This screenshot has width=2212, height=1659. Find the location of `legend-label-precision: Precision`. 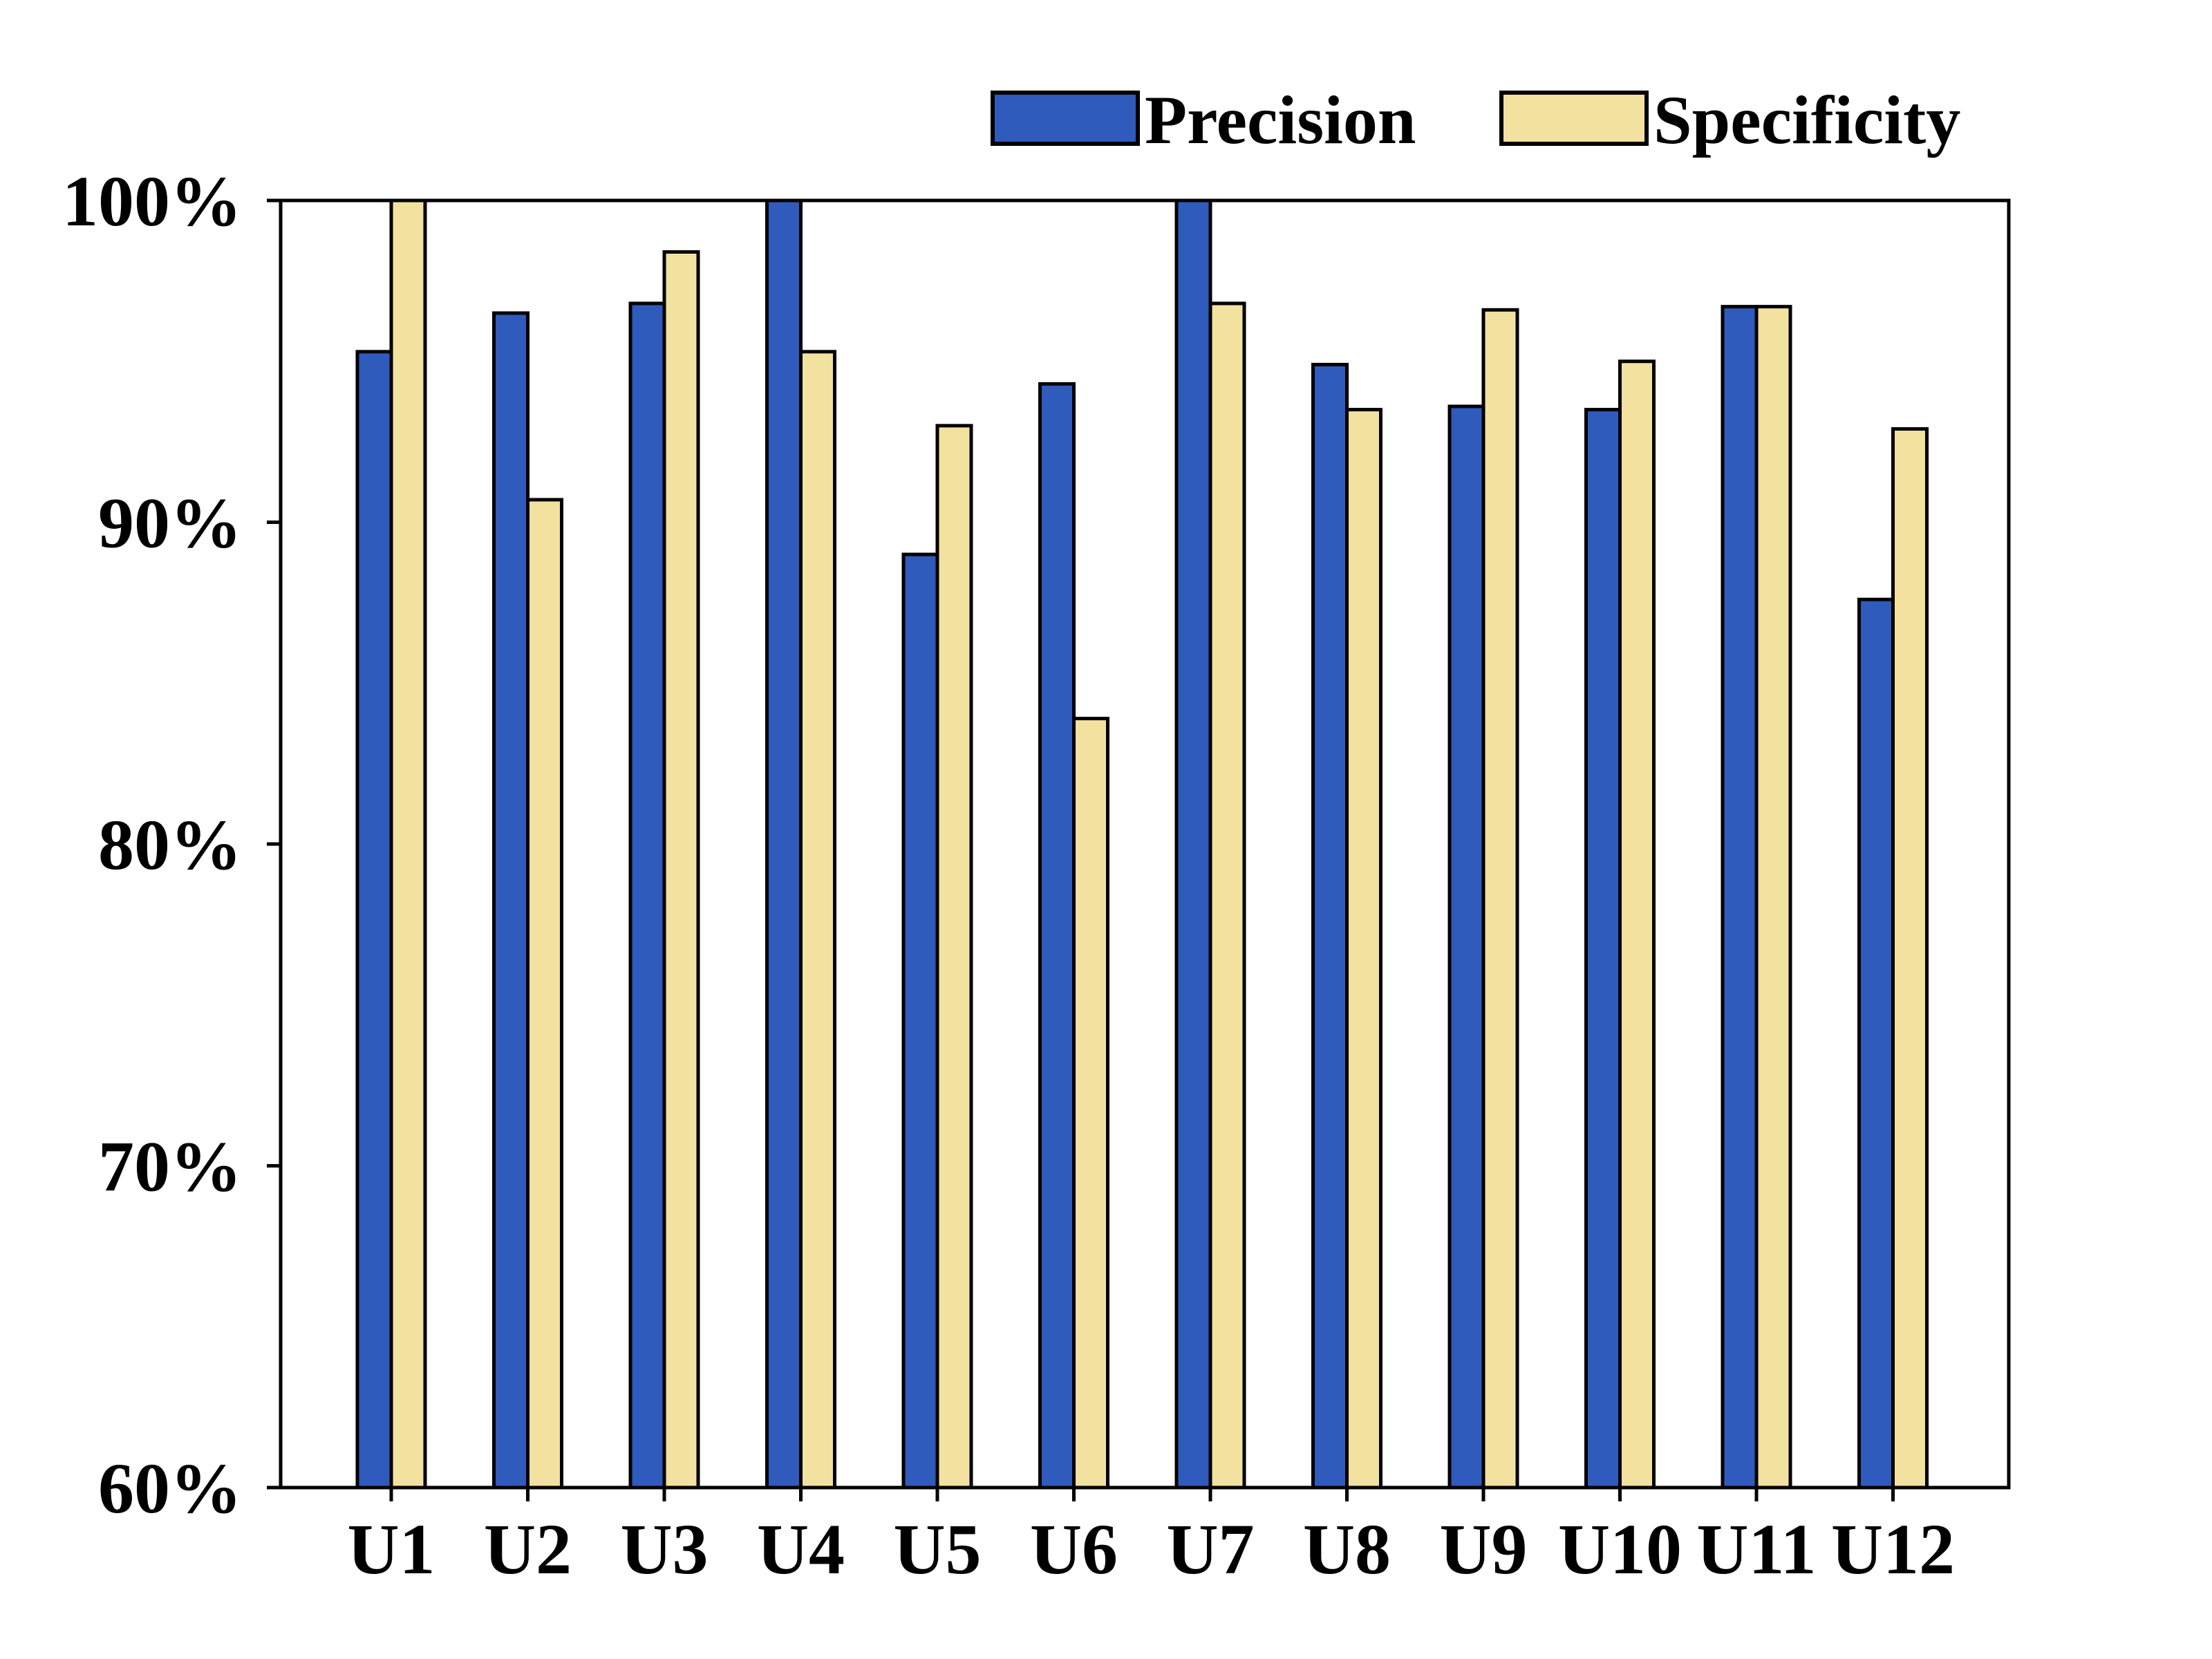

legend-label-precision: Precision is located at coordinates (1281, 120).